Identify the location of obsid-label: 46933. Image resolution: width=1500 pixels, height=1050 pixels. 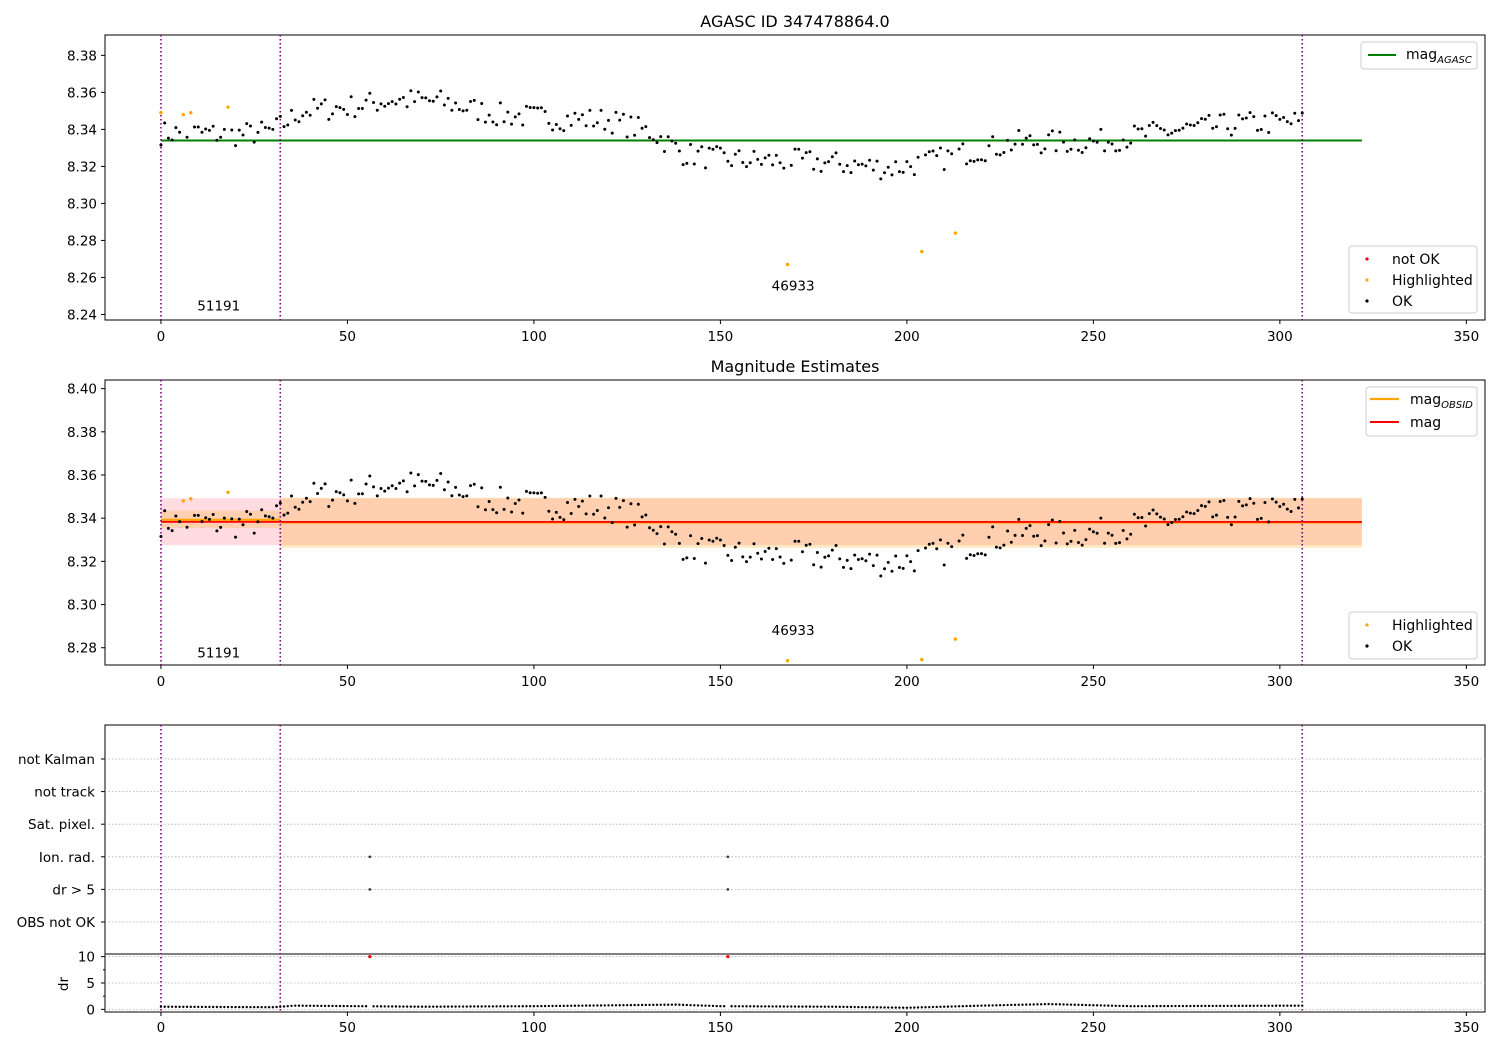
(793, 631).